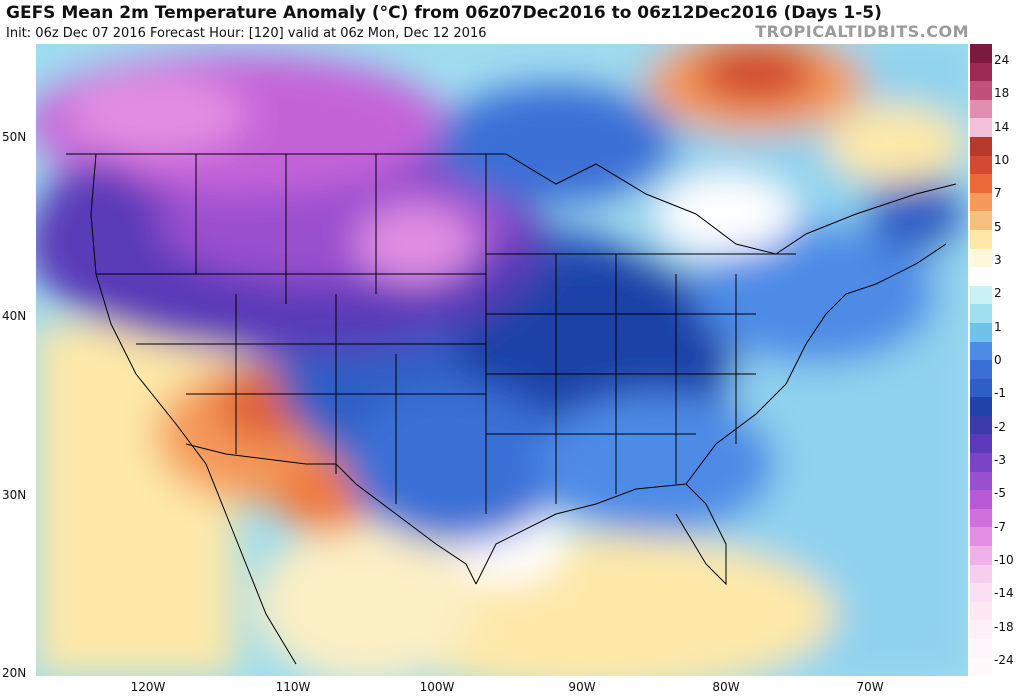 The width and height of the screenshot is (1024, 696). Describe the element at coordinates (998, 260) in the screenshot. I see `colorbar-label: 3` at that location.